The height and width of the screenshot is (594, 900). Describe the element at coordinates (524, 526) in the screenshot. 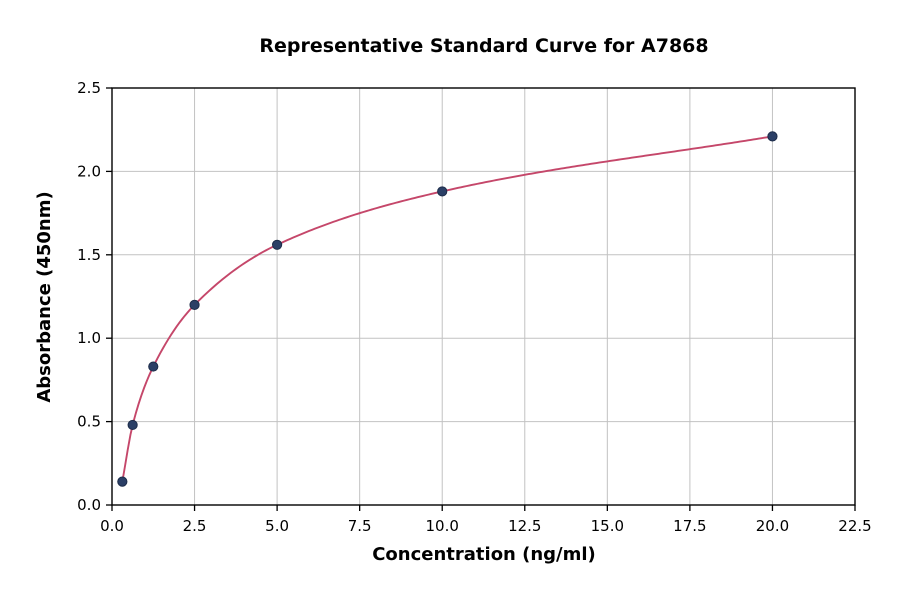

I see `x-tick-label: 12.5` at that location.